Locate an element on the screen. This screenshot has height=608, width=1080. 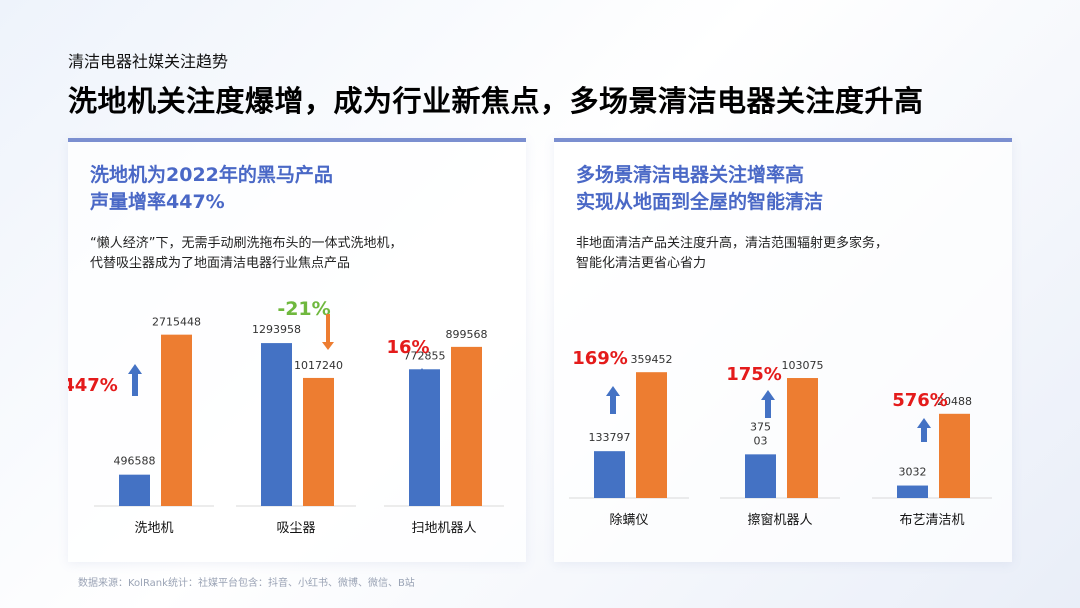
section-kicker: 清洁电器社媒关注趋势 is located at coordinates (148, 61).